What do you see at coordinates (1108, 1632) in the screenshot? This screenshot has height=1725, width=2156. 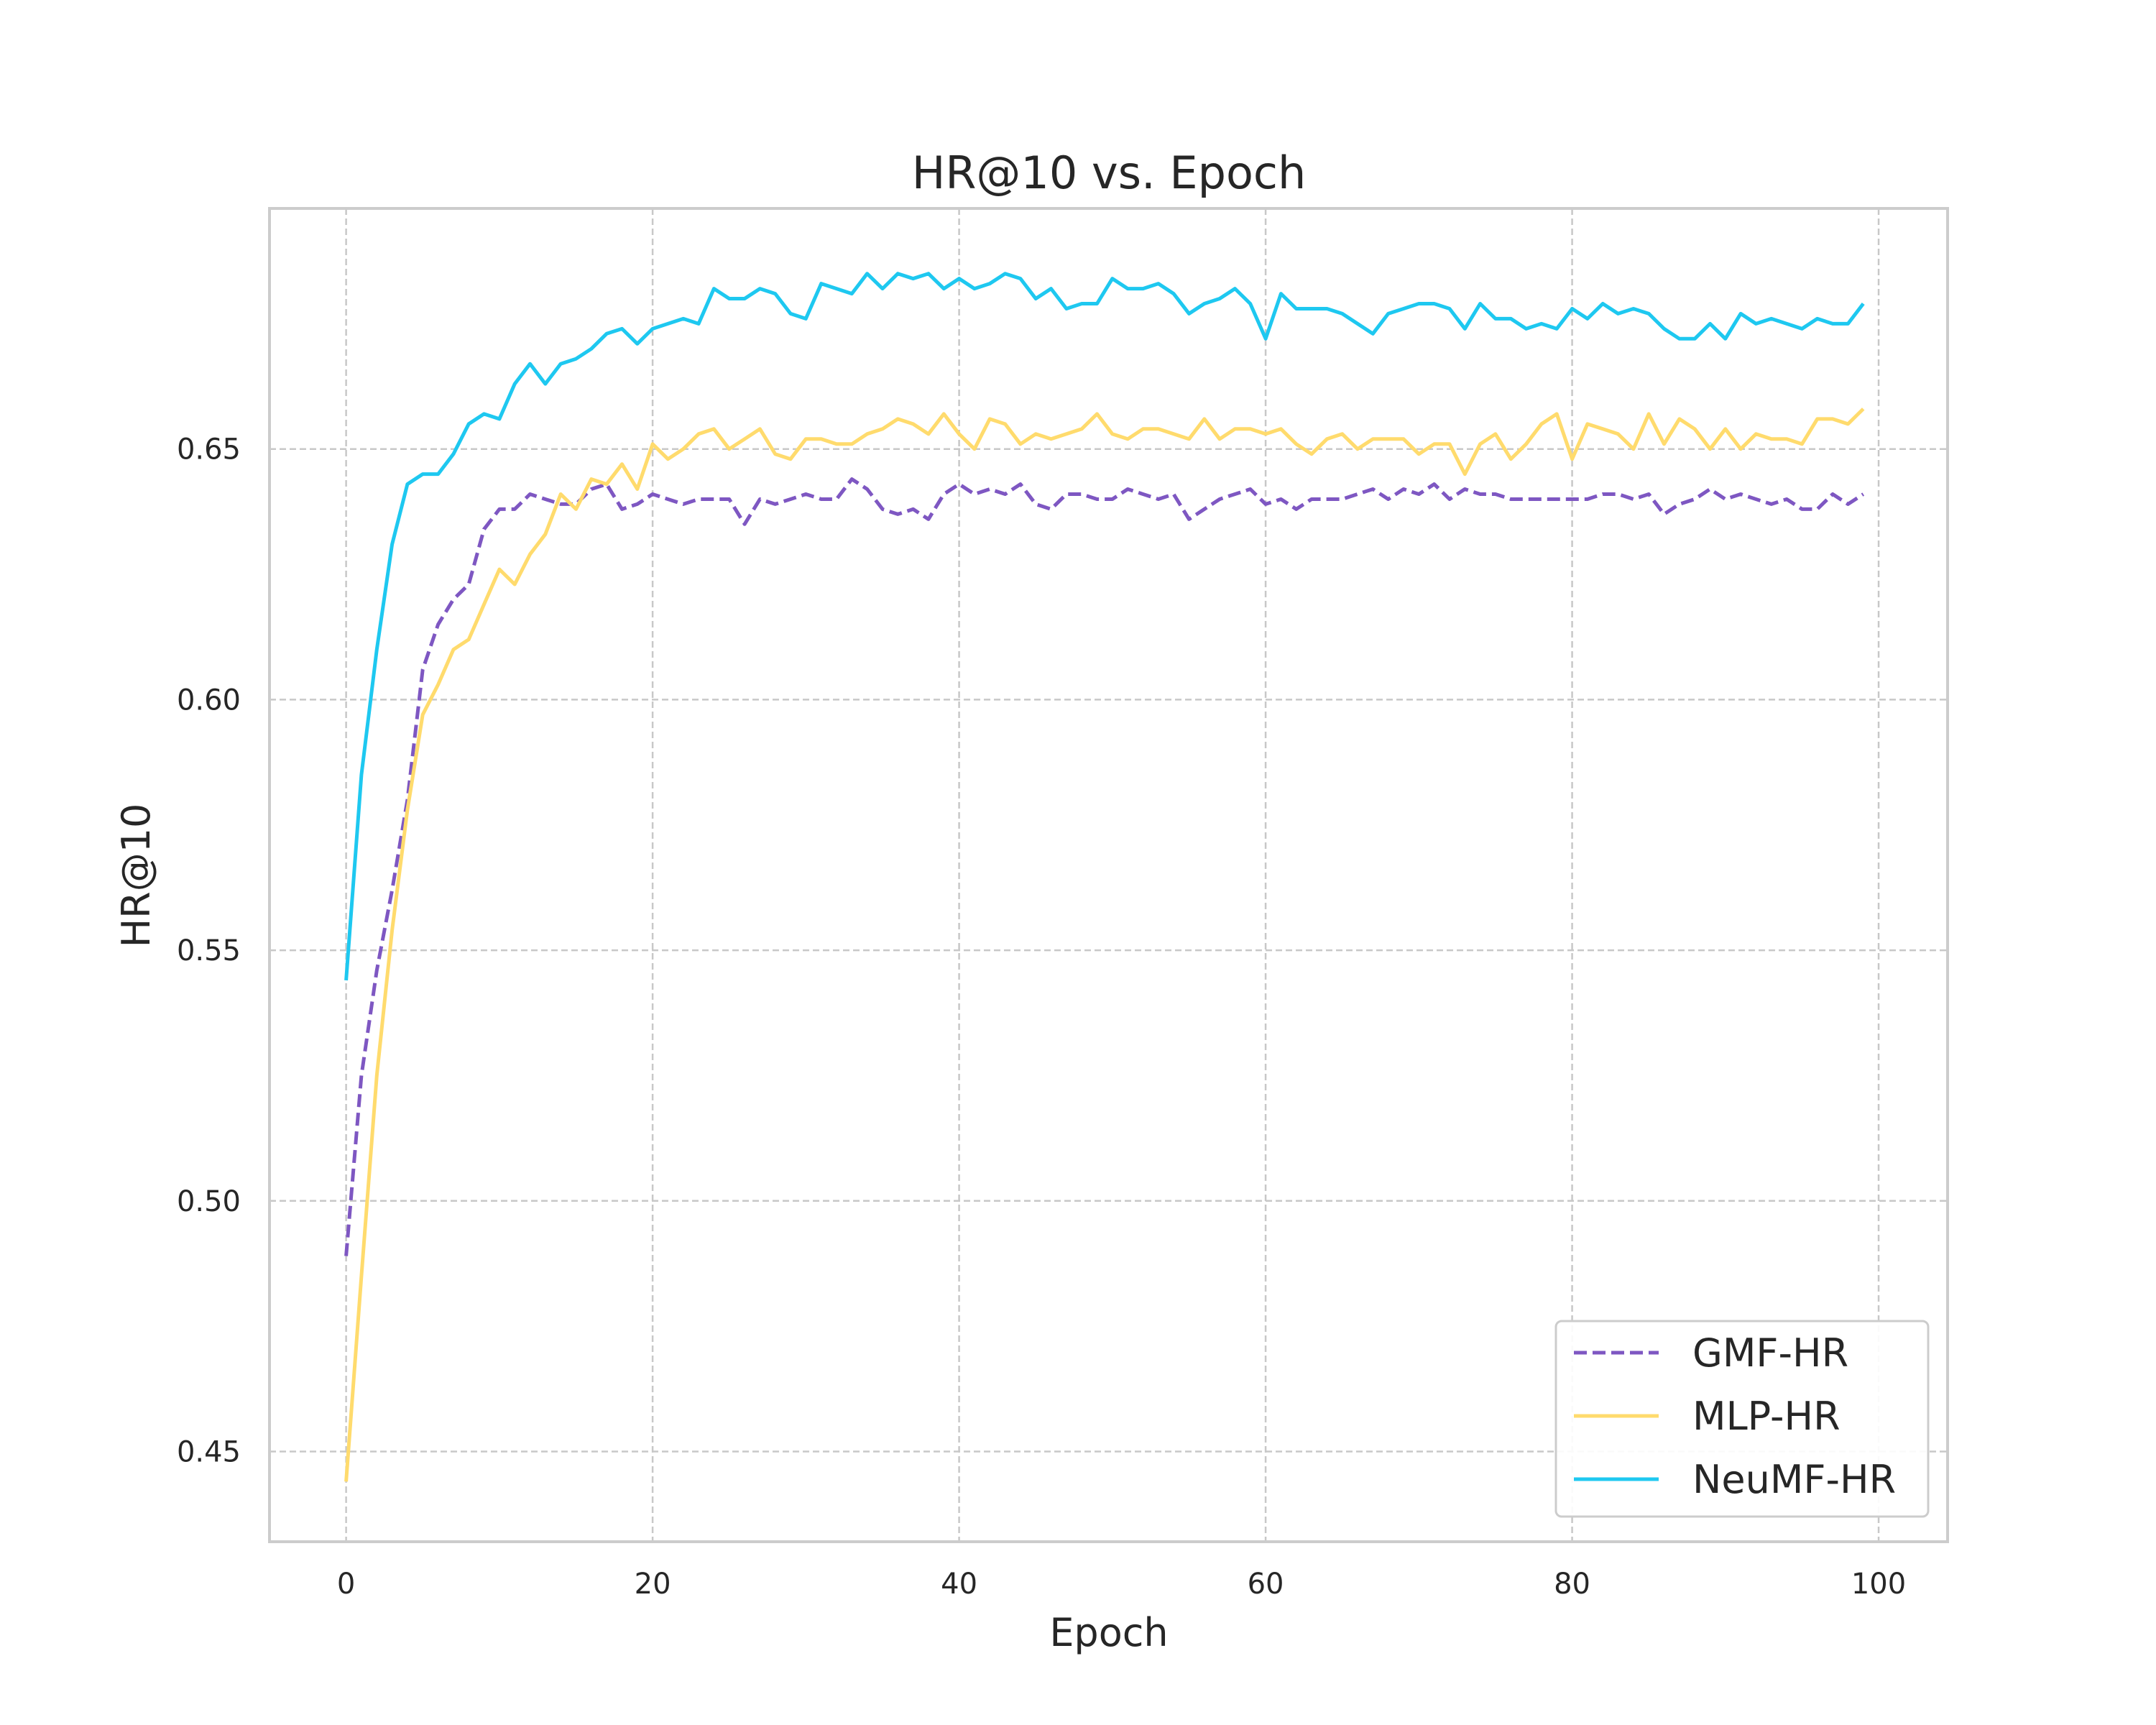 I see `x-axis-label: Epoch` at bounding box center [1108, 1632].